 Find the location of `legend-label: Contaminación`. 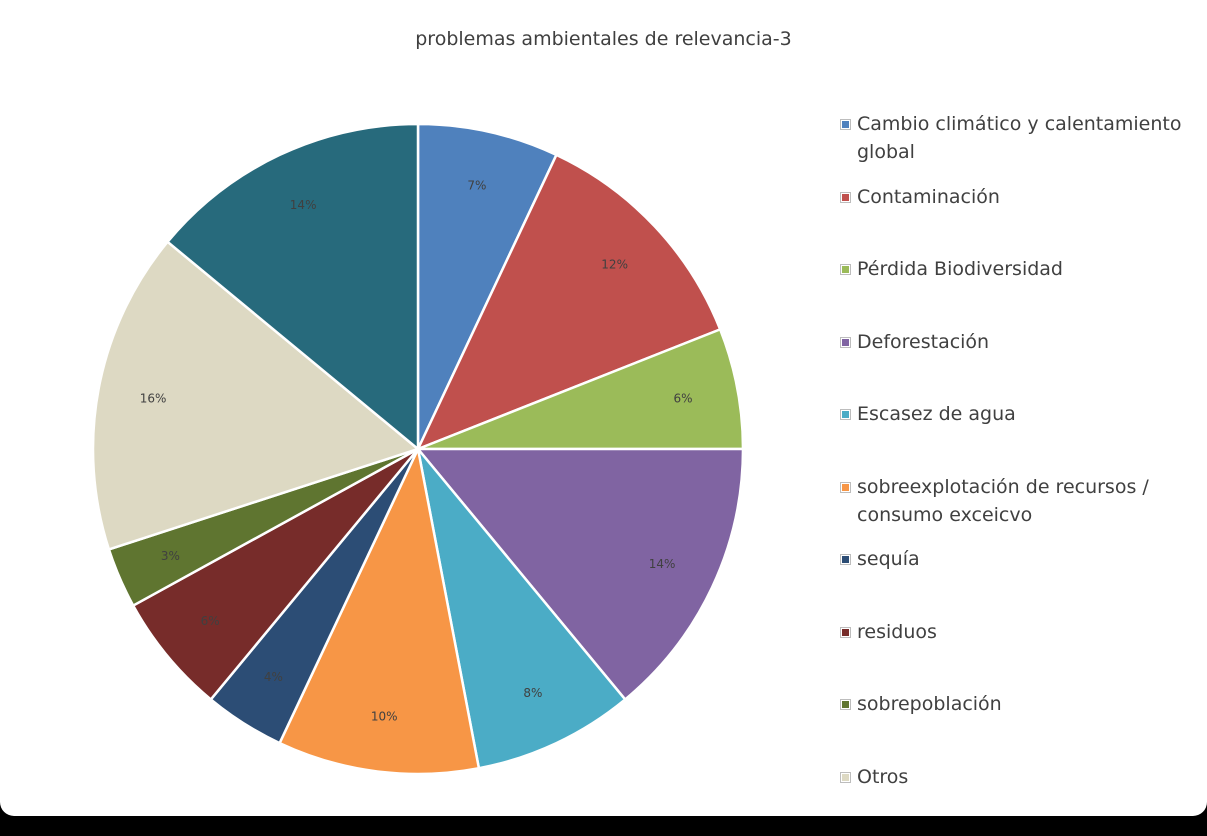

legend-label: Contaminación is located at coordinates (928, 197).